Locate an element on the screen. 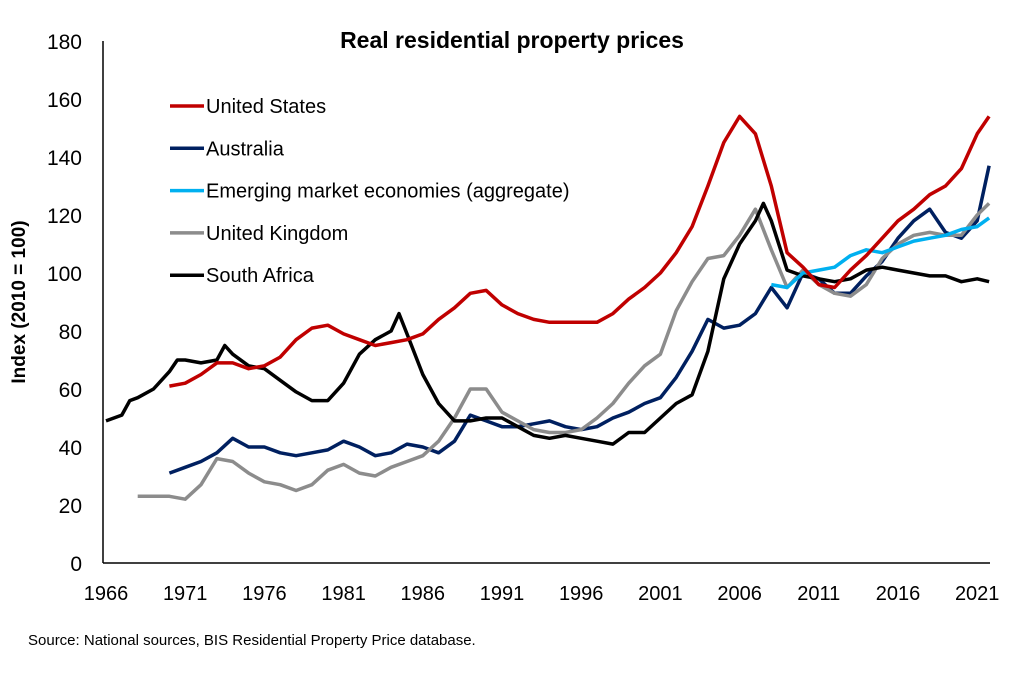  x-tick-label: 2001 is located at coordinates (660, 594).